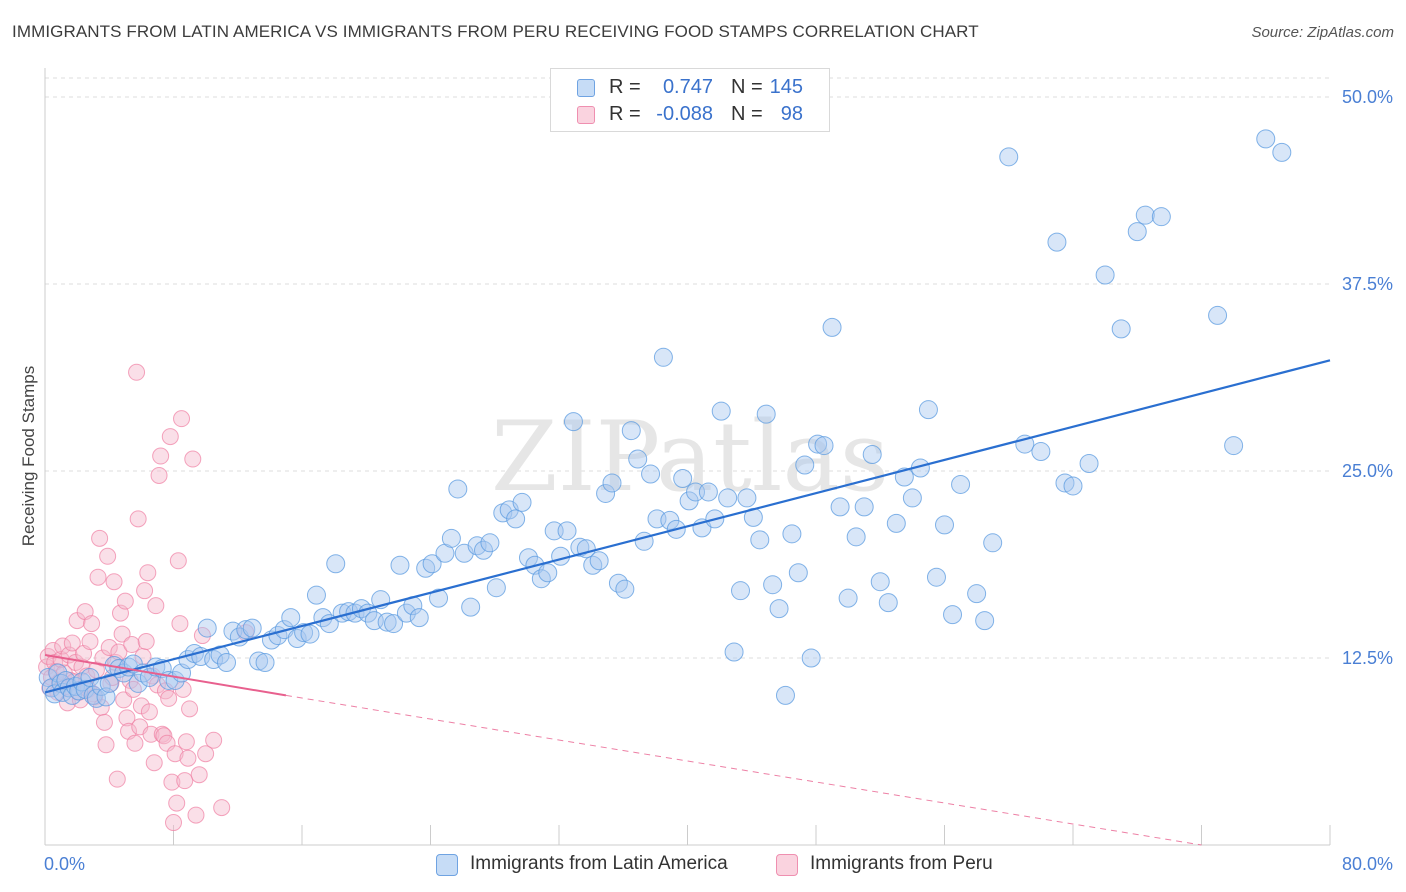 The width and height of the screenshot is (1406, 892). I want to click on y-axis-label: Receiving Food Stamps, so click(28, 456).